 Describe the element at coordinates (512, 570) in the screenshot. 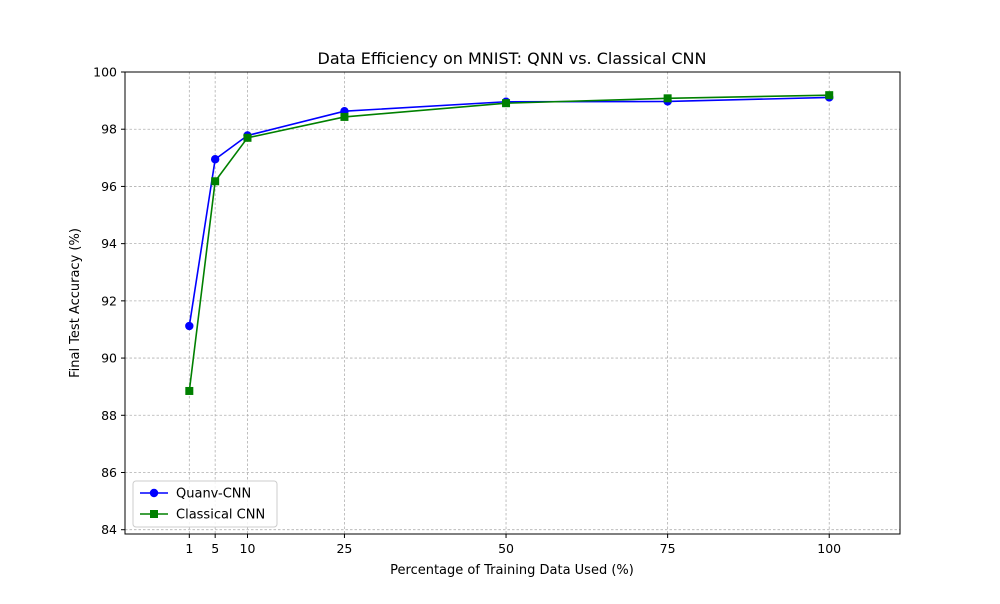

I see `x-axis-label: Percentage of Training Data Used (%)` at that location.